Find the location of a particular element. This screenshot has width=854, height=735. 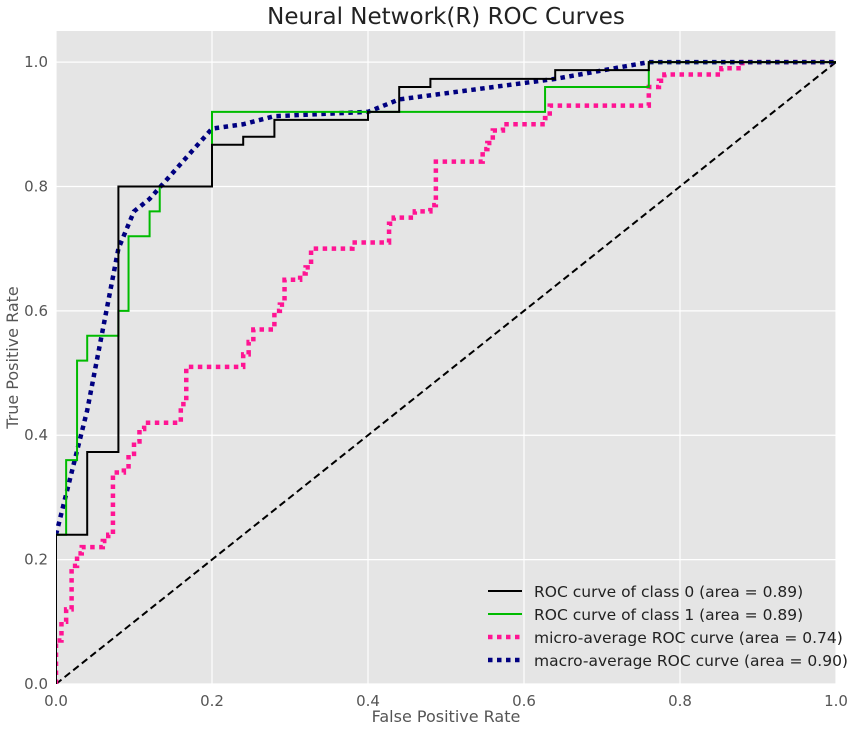

y-tick-label: 0.0 is located at coordinates (36, 684).